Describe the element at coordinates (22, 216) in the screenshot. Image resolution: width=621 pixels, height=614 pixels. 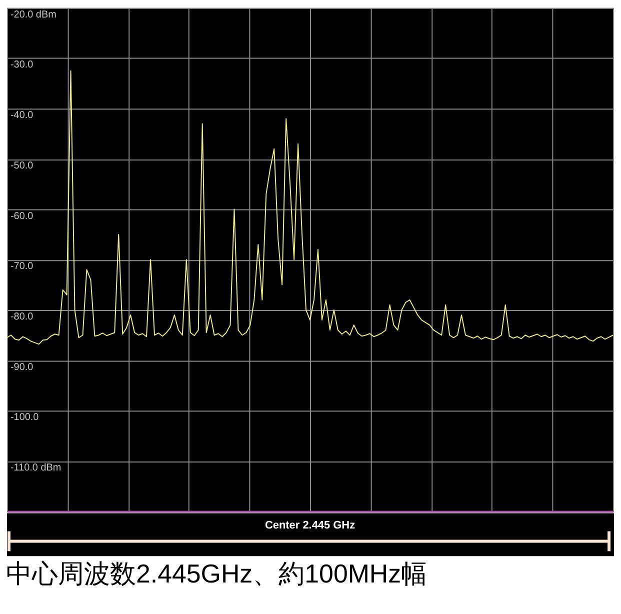
I see `y-tick-label: -60.0` at that location.